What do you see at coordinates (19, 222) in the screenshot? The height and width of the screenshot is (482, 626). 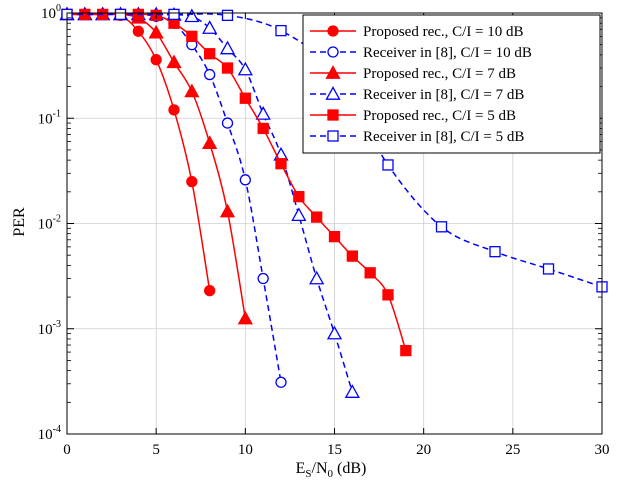 I see `y-axis-label: PER` at bounding box center [19, 222].